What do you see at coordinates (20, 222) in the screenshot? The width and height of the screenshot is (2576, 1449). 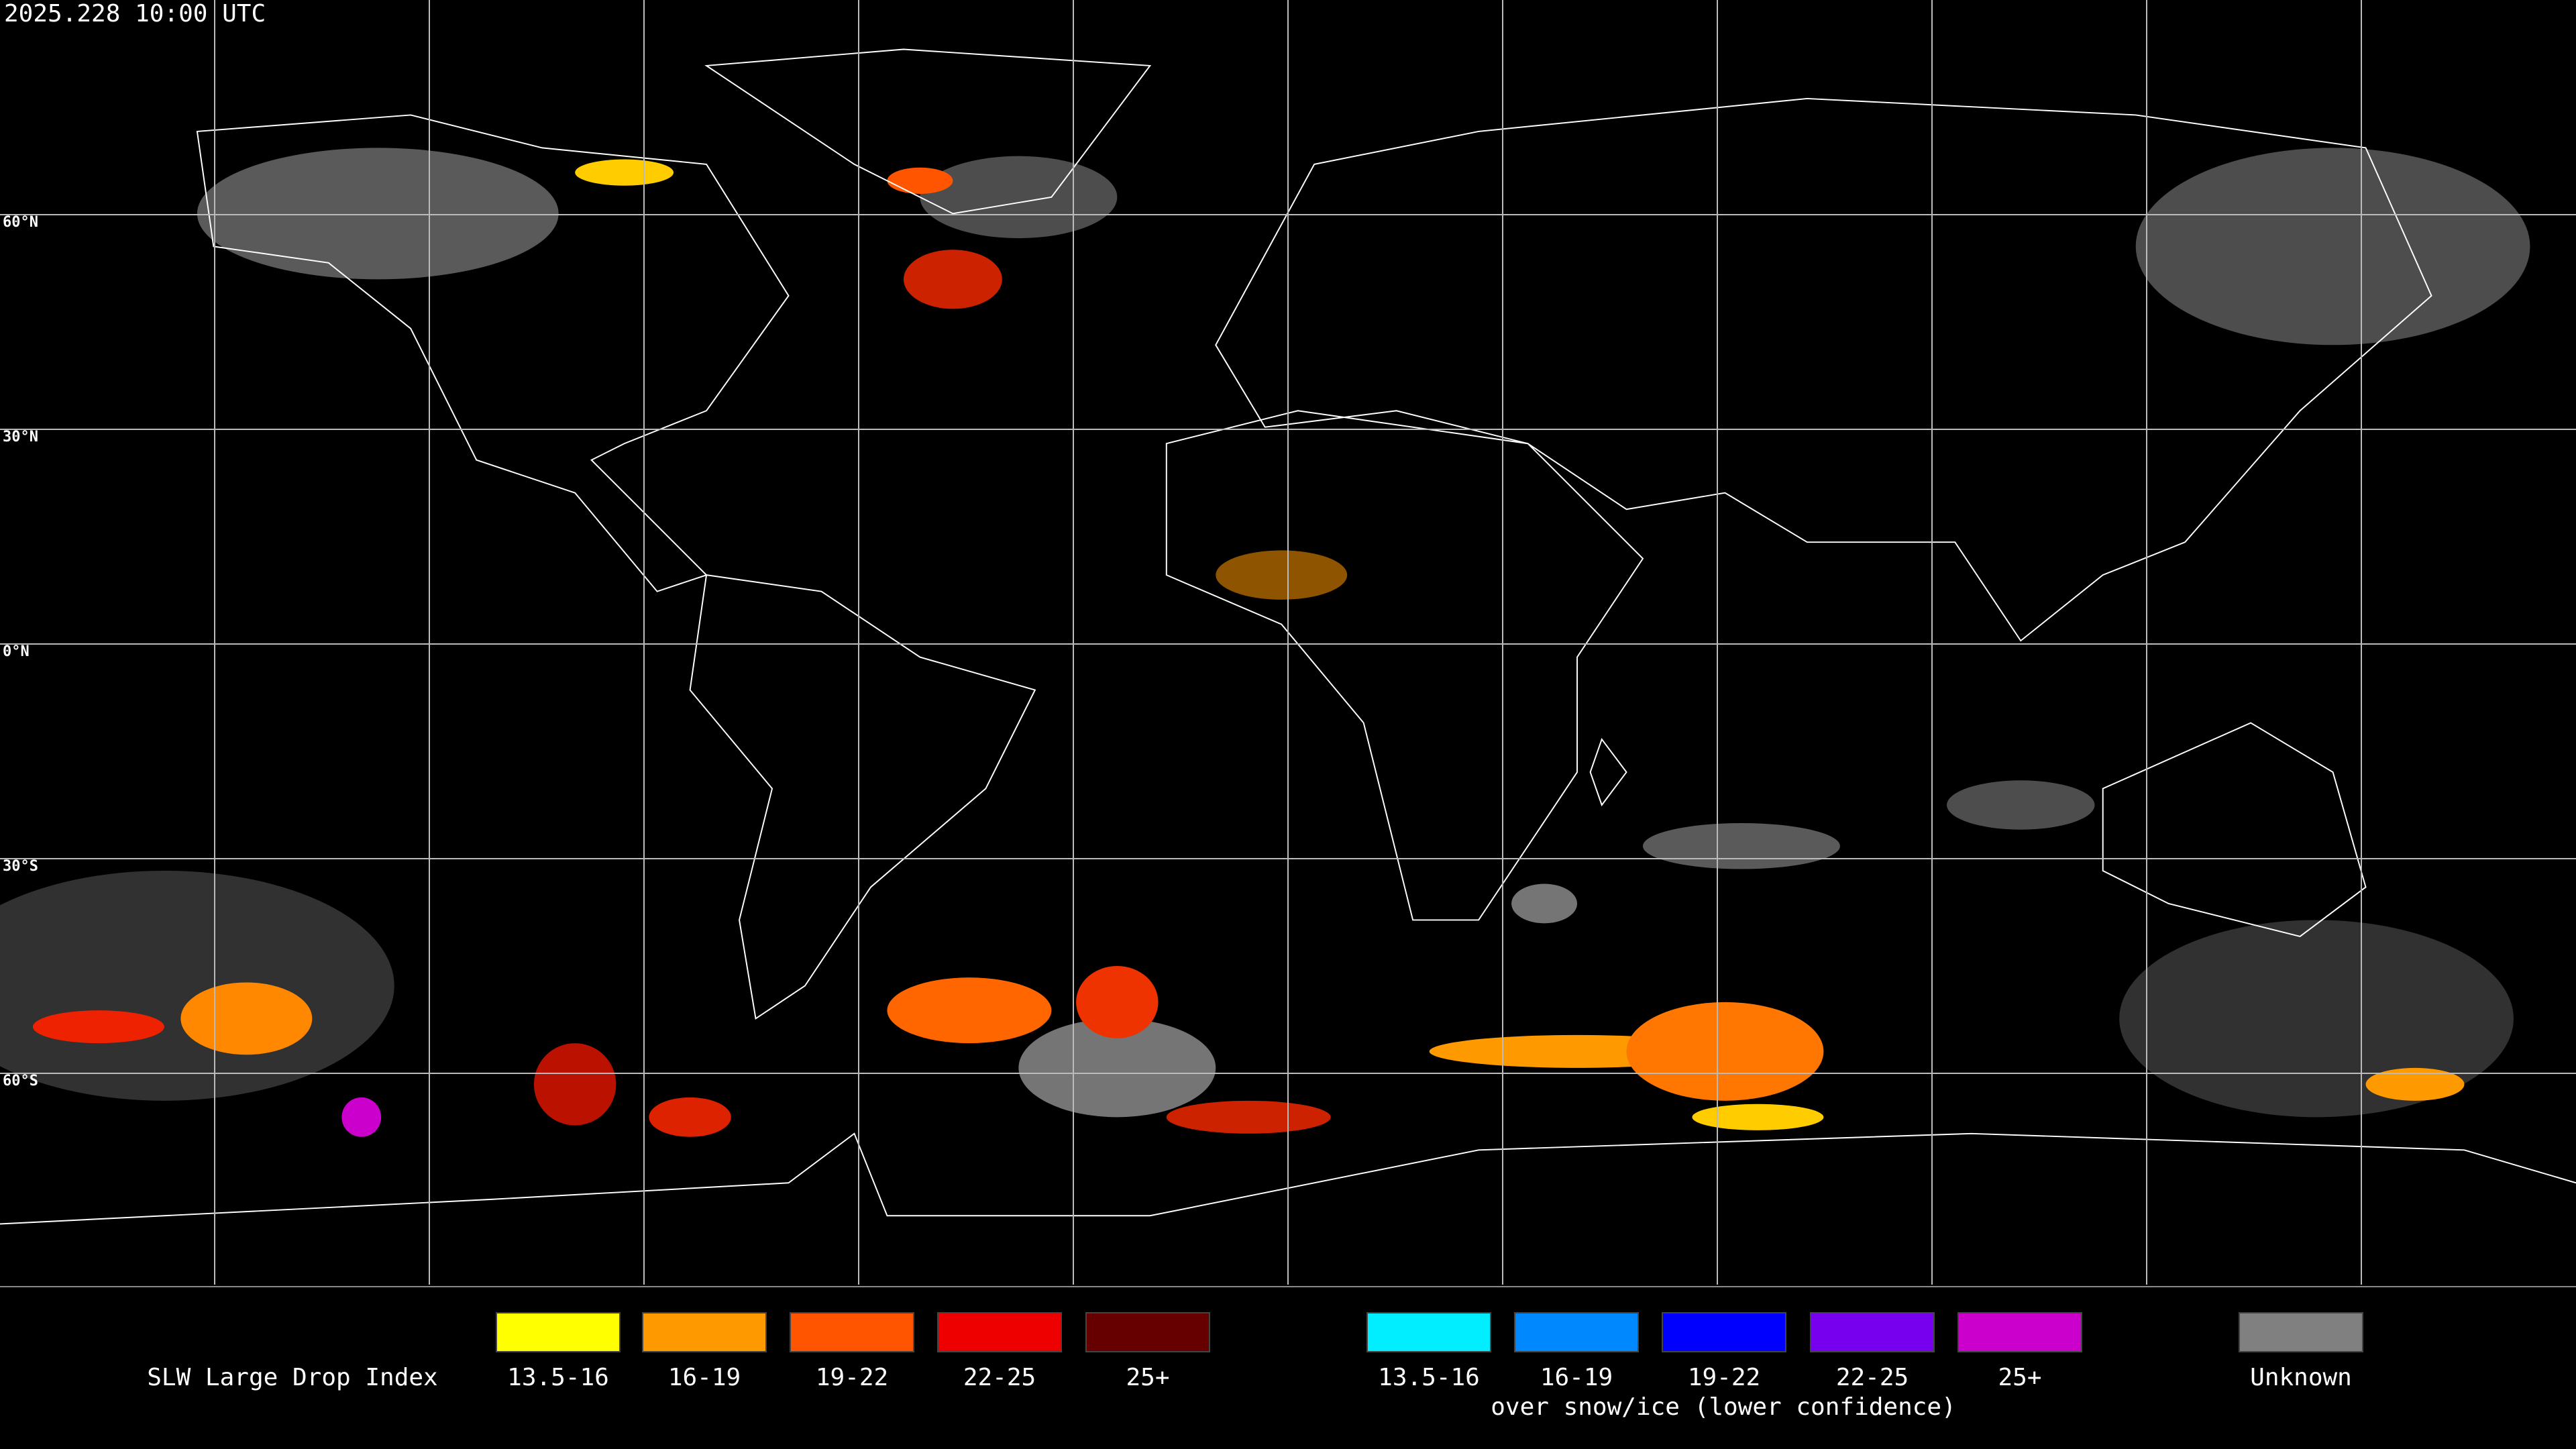 I see `latitude-label: 60°N` at bounding box center [20, 222].